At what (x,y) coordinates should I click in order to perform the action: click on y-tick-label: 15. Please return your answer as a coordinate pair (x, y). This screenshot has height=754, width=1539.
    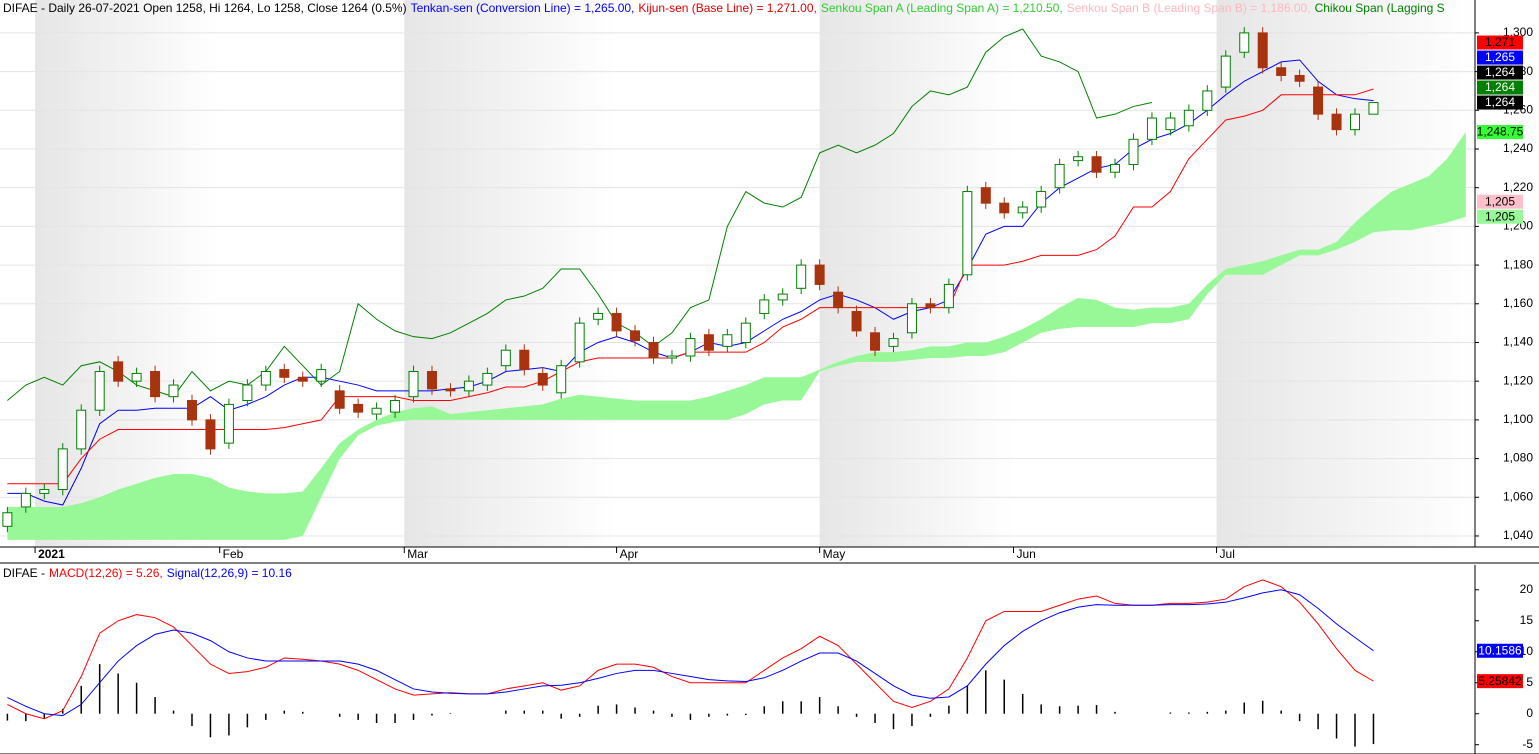
    Looking at the image, I should click on (1527, 620).